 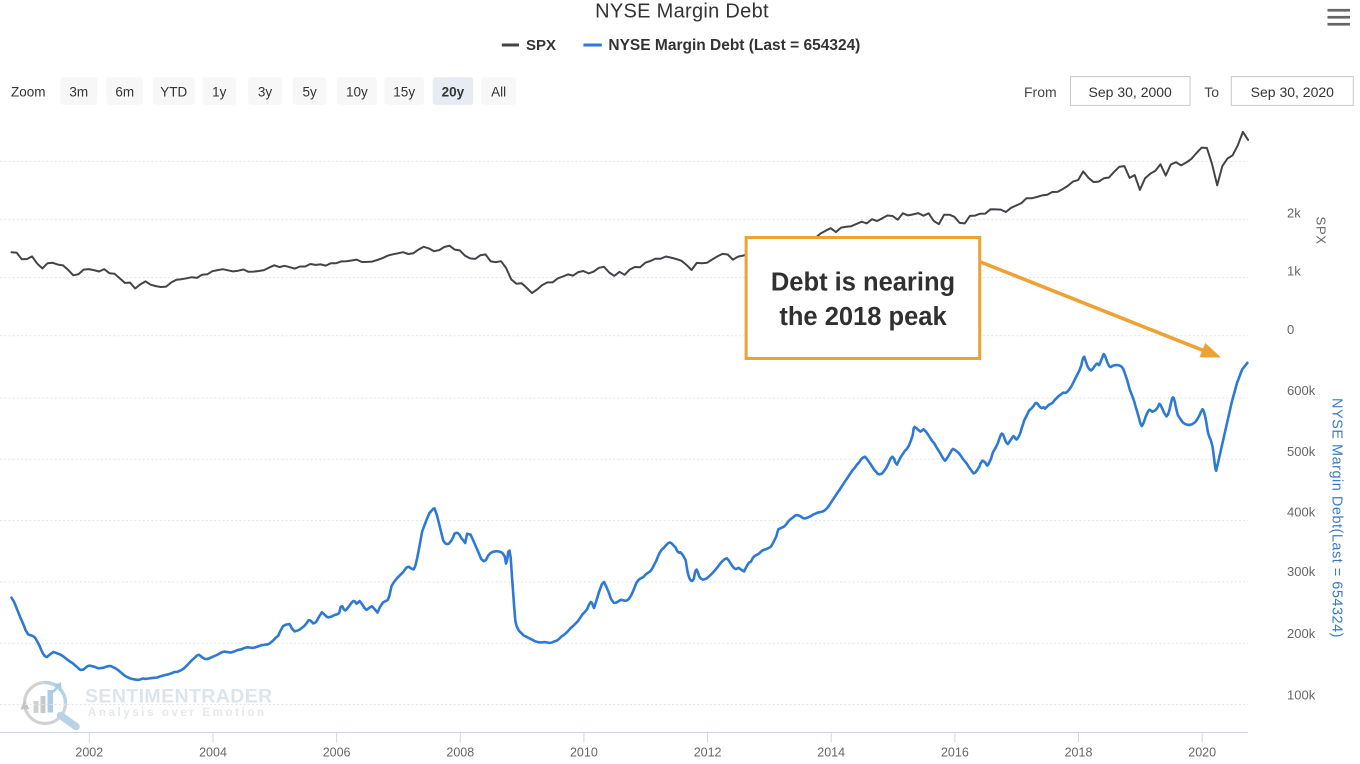 What do you see at coordinates (28, 91) in the screenshot?
I see `svg-text: Zoom` at bounding box center [28, 91].